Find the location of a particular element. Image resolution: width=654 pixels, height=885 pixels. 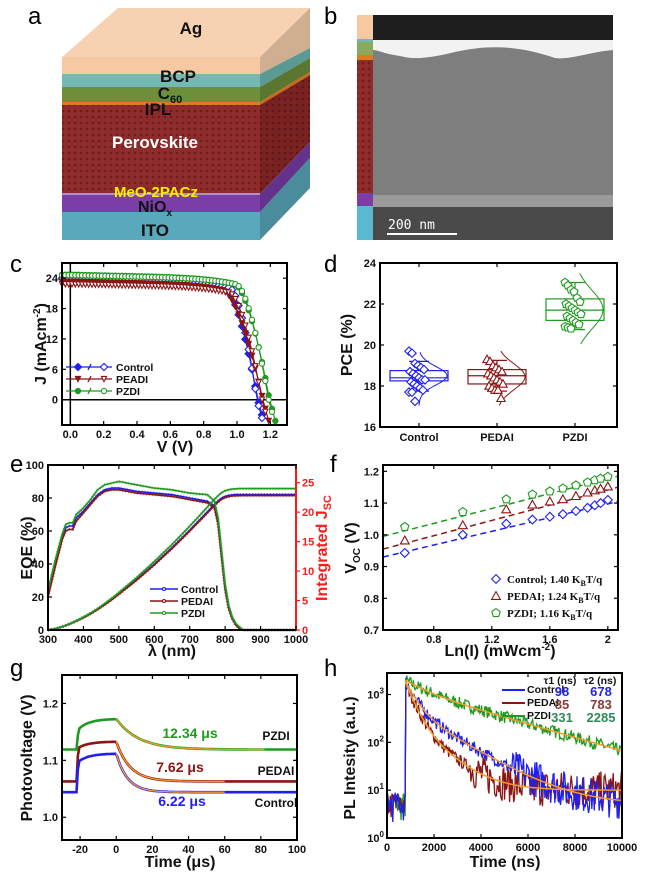

jsc-curve-pedai is located at coordinates (171, 562).